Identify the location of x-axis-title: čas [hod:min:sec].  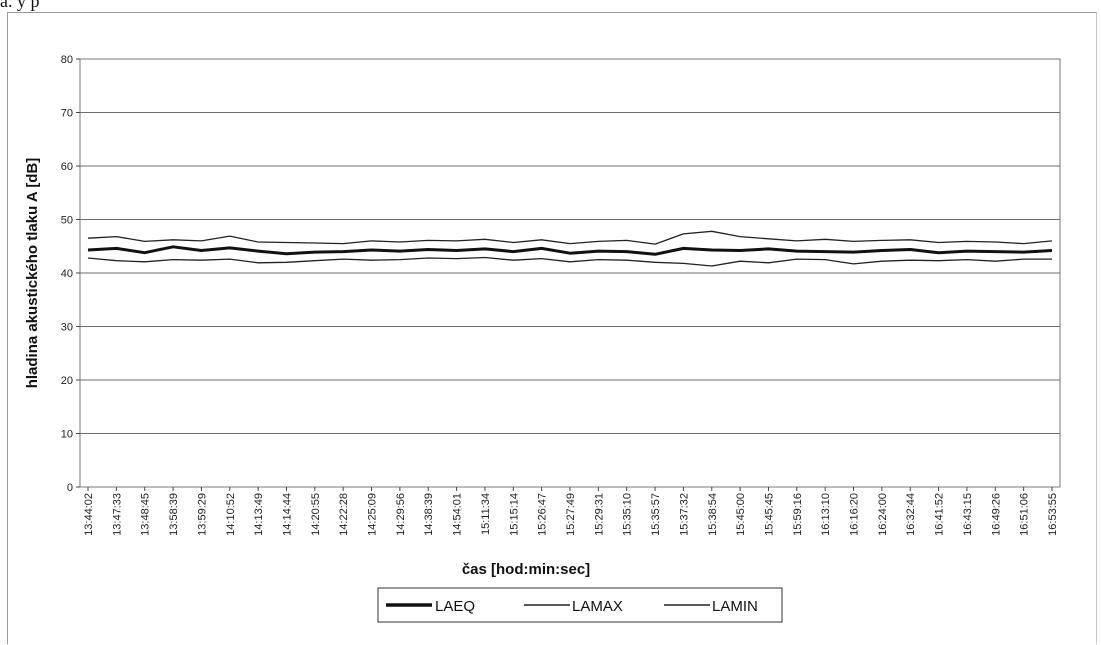
(526, 569).